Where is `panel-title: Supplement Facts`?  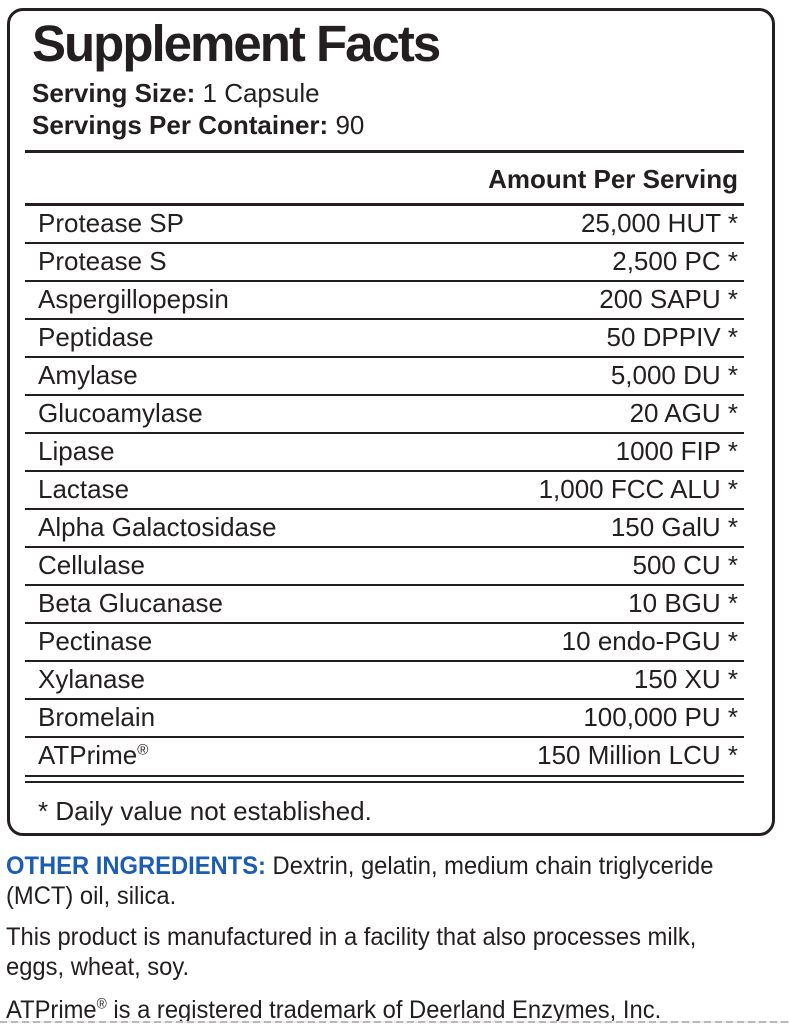
panel-title: Supplement Facts is located at coordinates (236, 43).